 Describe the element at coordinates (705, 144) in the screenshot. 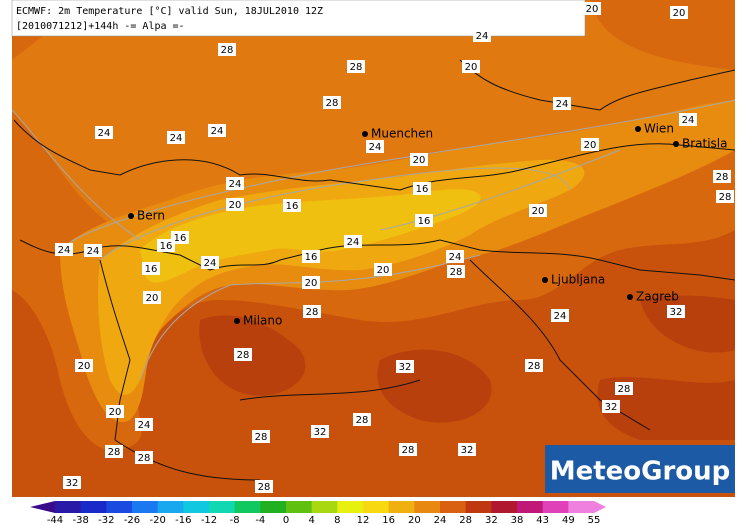

I see `city-name: Bratisla` at that location.